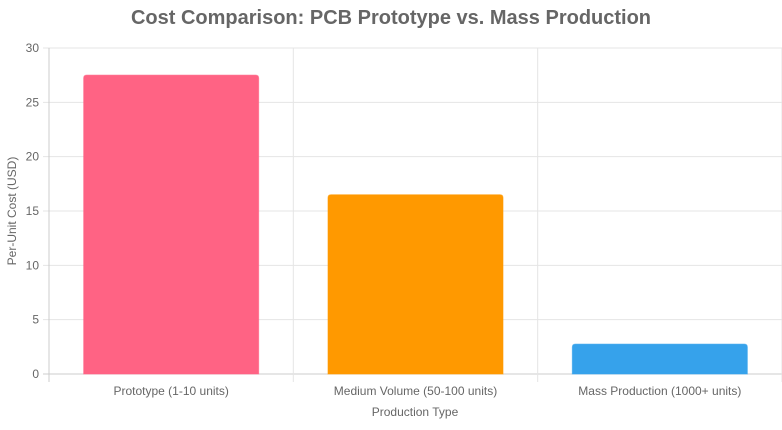 The image size is (782, 430). What do you see at coordinates (33, 265) in the screenshot?
I see `y-tick-label: 10` at bounding box center [33, 265].